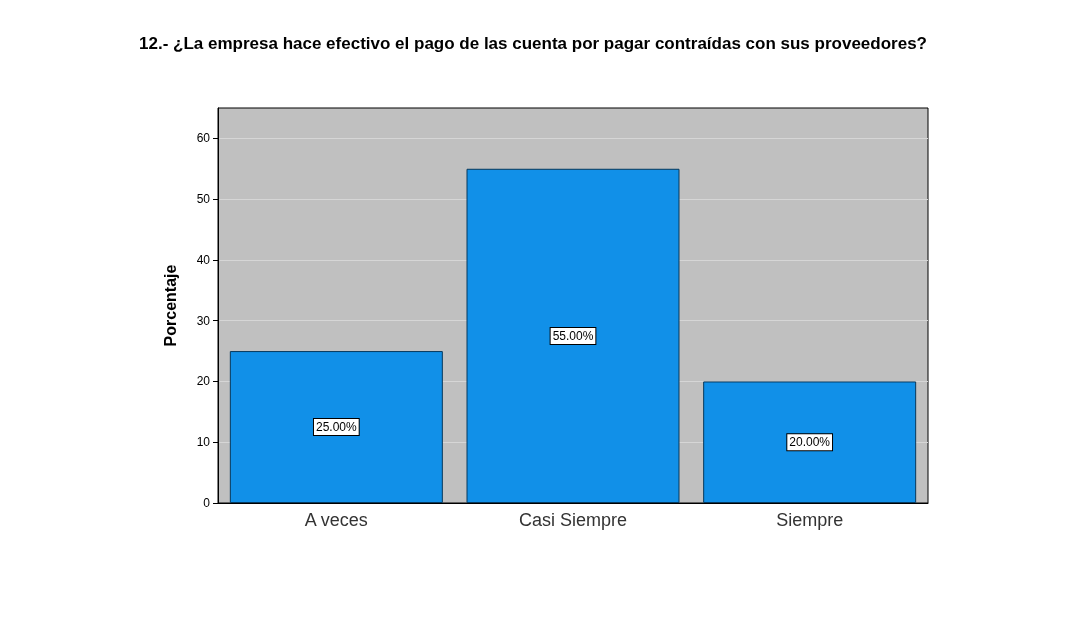 This screenshot has width=1068, height=631. Describe the element at coordinates (533, 43) in the screenshot. I see `chart-title: 12.- ¿La empresa hace efectivo el pago de las cuenta por pagar contraídas con sus proveedores?` at that location.